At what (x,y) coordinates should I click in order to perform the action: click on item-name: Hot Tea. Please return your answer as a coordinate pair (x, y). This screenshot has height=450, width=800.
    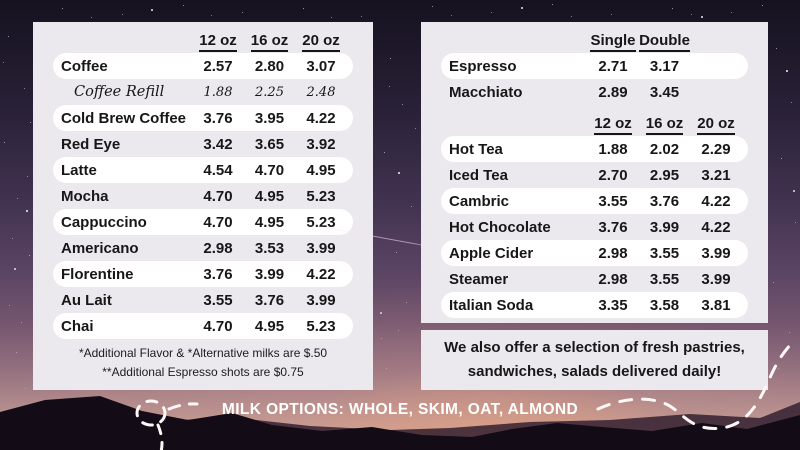
    Looking at the image, I should click on (476, 149).